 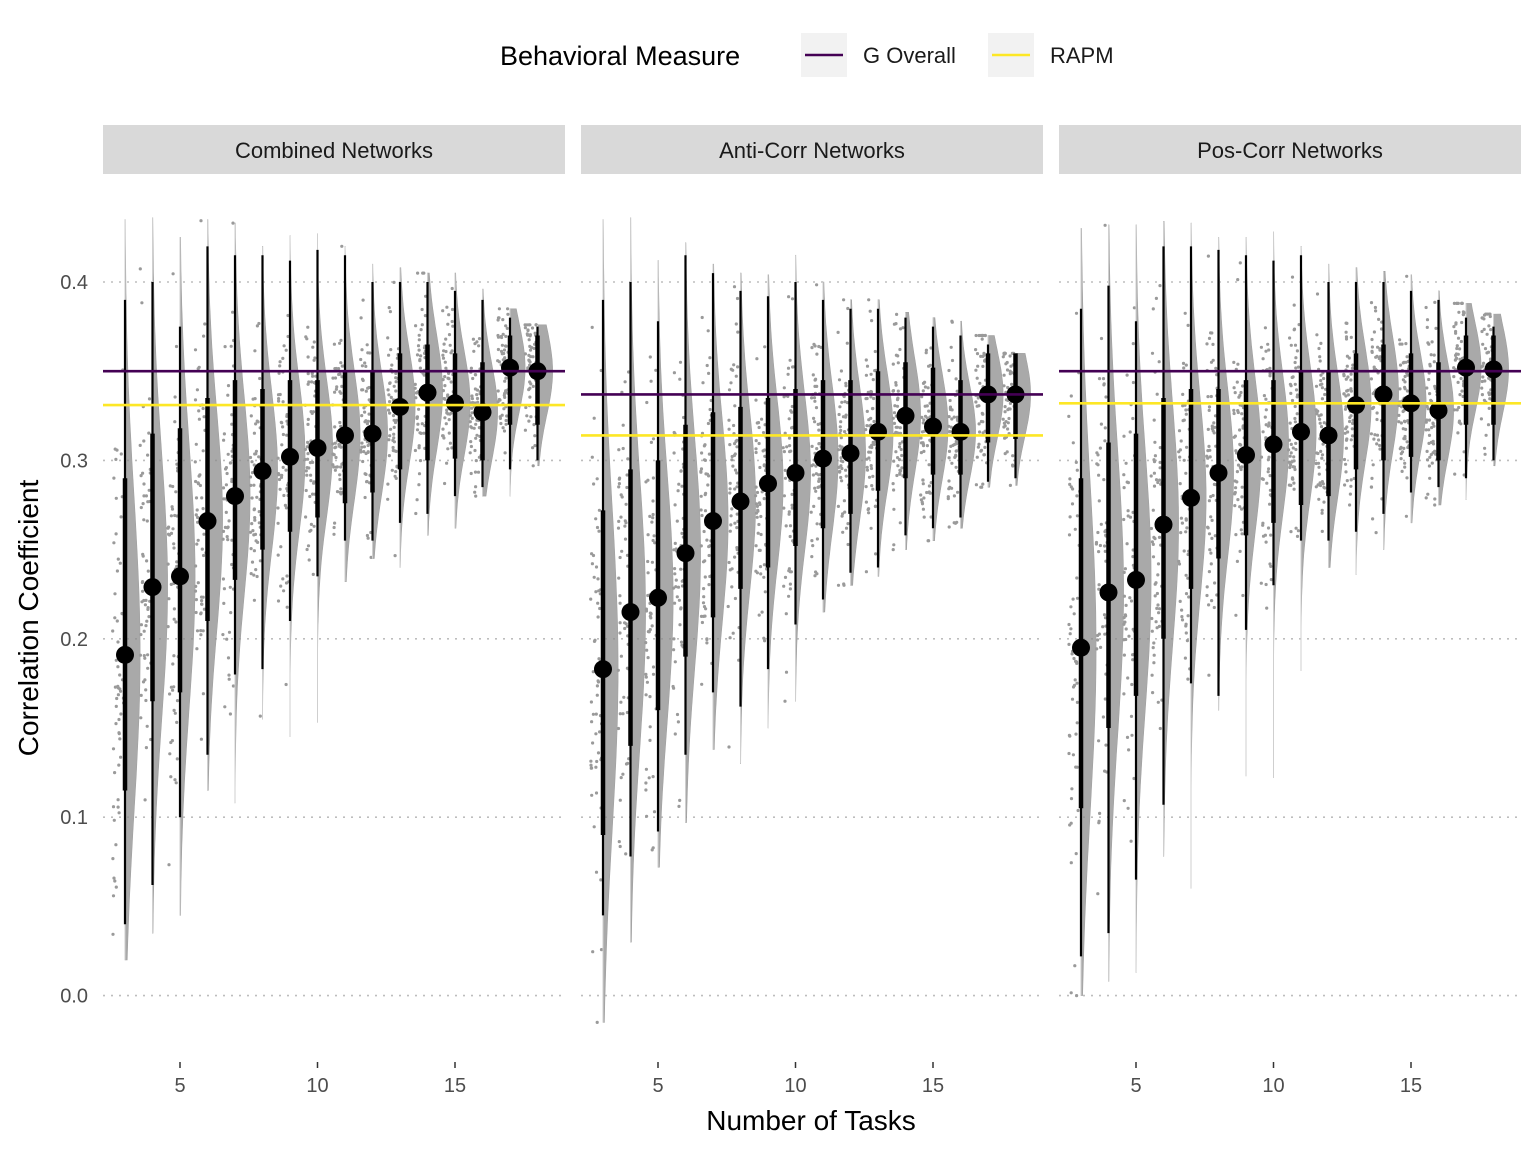 What do you see at coordinates (1290, 150) in the screenshot?
I see `panel-title: Pos-Corr Networks` at bounding box center [1290, 150].